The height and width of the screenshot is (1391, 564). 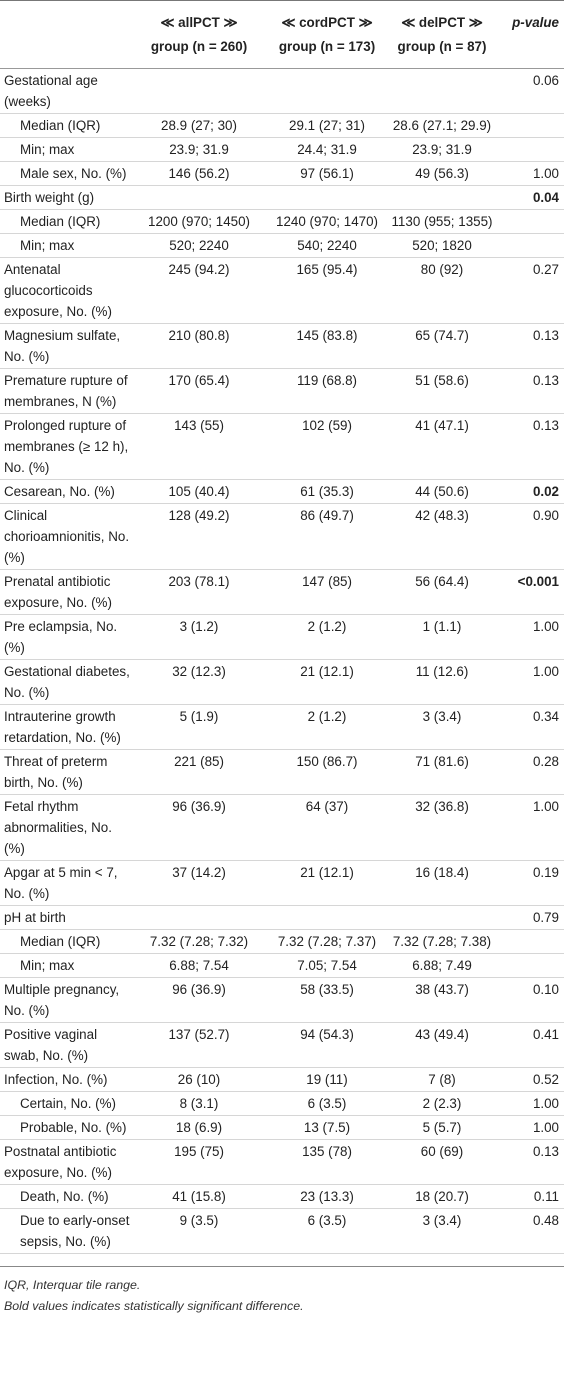 I want to click on row-label: Magnesium sulfate, No. (%), so click(x=62, y=346).